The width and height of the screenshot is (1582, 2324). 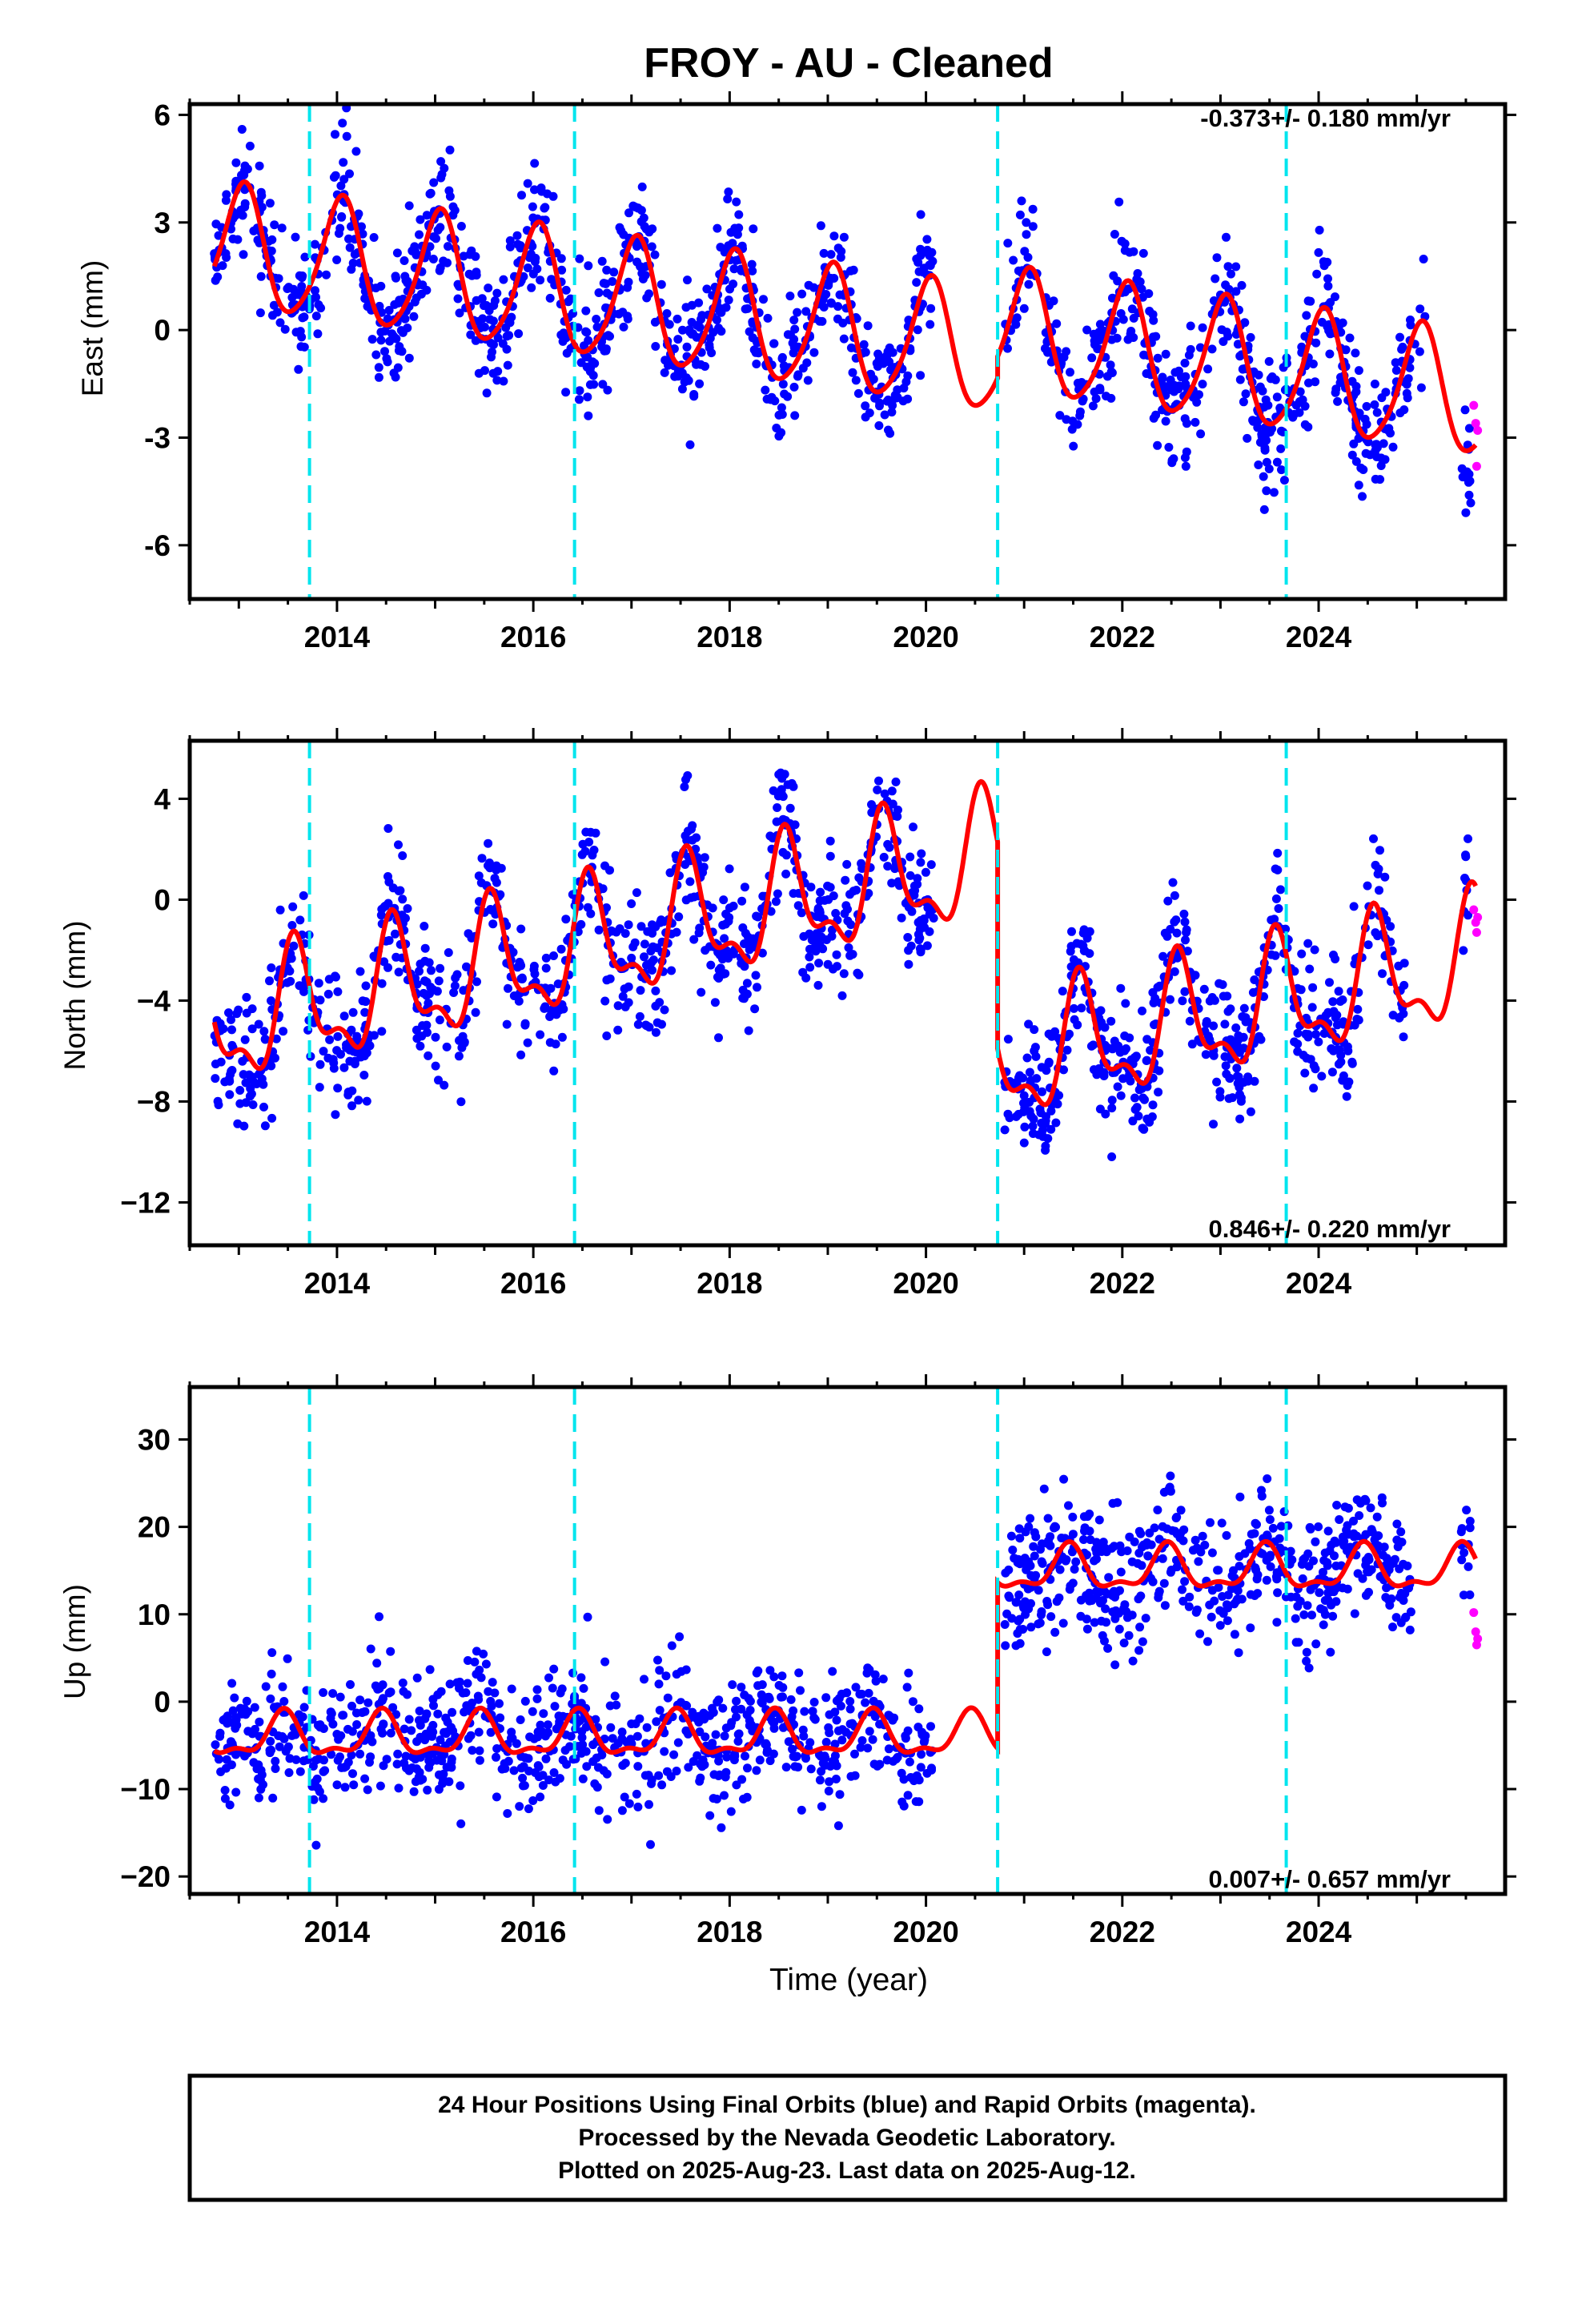 What do you see at coordinates (1330, 1879) in the screenshot?
I see `rate-label-up: 0.007+/- 0.657 mm/yr` at bounding box center [1330, 1879].